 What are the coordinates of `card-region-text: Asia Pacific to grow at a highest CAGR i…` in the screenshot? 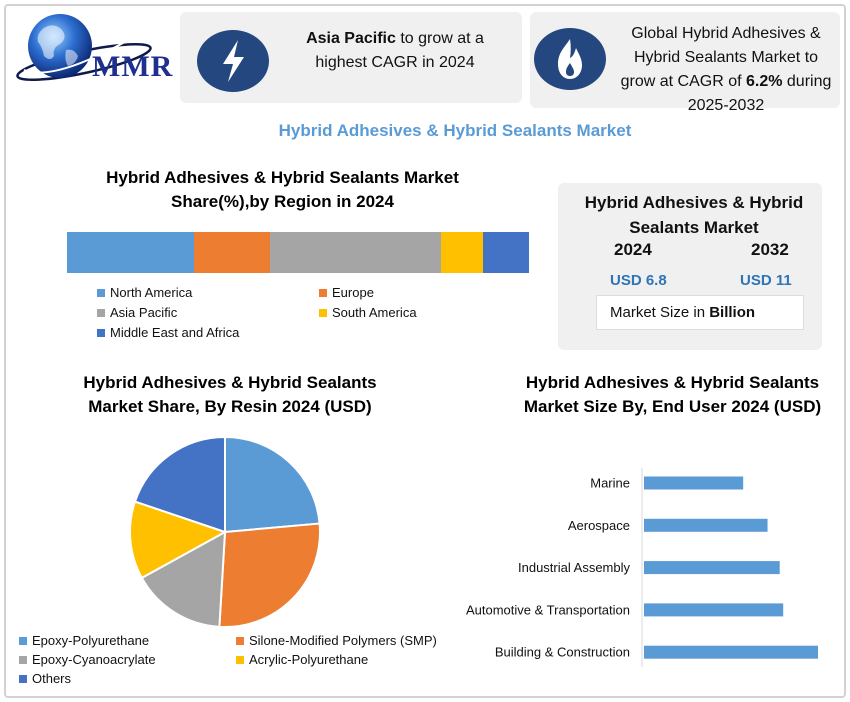 It's located at (395, 50).